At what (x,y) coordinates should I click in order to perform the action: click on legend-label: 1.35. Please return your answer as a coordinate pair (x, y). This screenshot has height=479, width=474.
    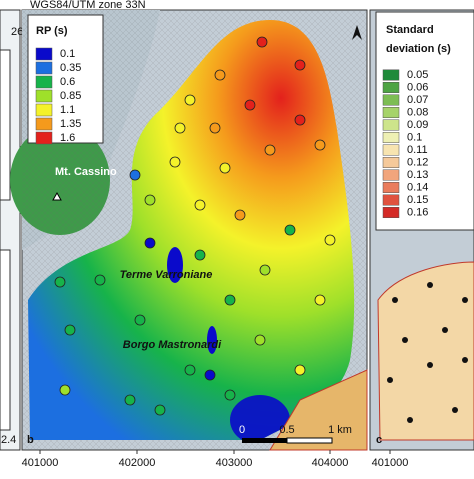
    Looking at the image, I should click on (70, 124).